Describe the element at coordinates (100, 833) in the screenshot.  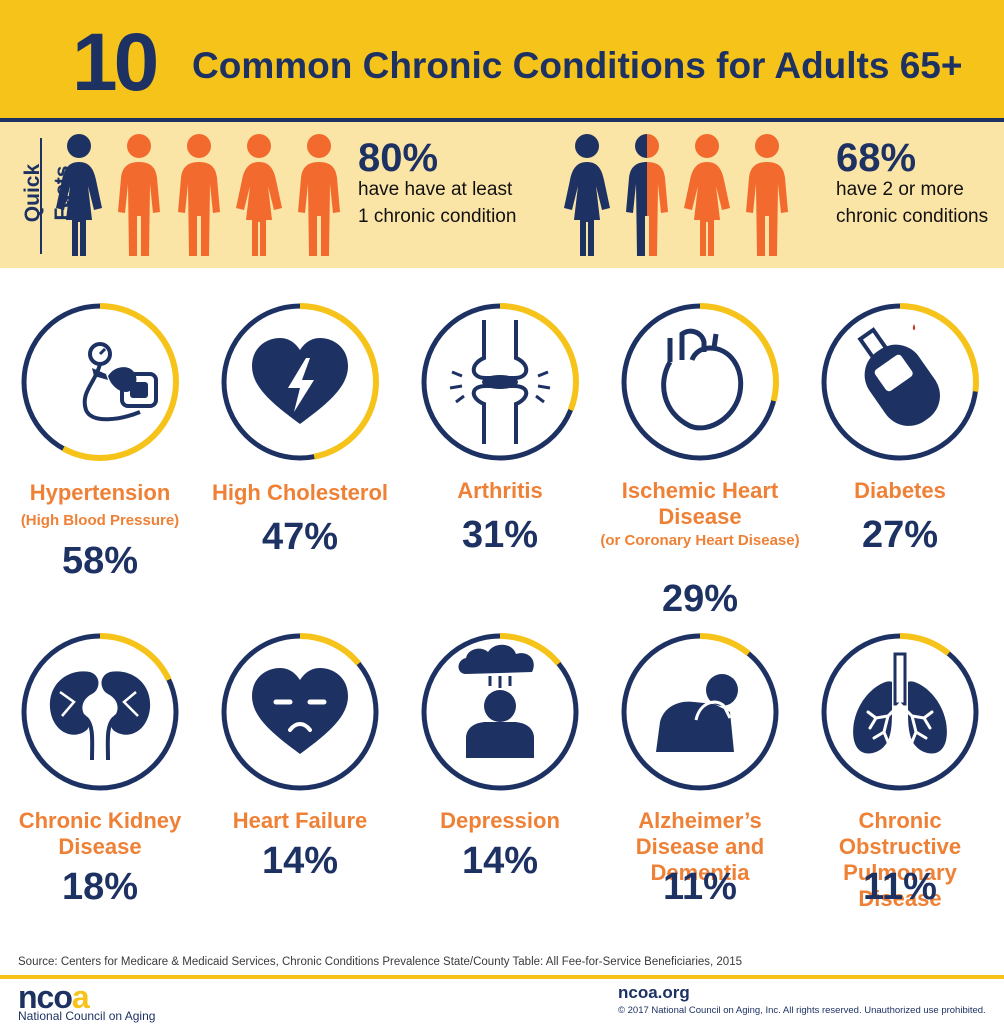
I see `condition-name: Chronic Kidney Disease` at that location.